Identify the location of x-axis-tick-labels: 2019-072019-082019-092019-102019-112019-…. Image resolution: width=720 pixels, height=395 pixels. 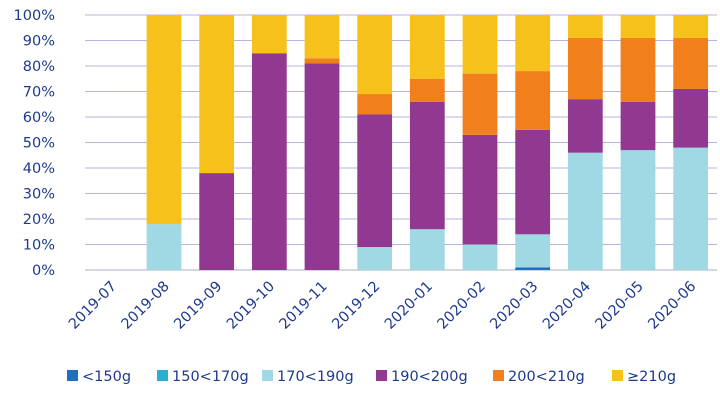
(382, 306).